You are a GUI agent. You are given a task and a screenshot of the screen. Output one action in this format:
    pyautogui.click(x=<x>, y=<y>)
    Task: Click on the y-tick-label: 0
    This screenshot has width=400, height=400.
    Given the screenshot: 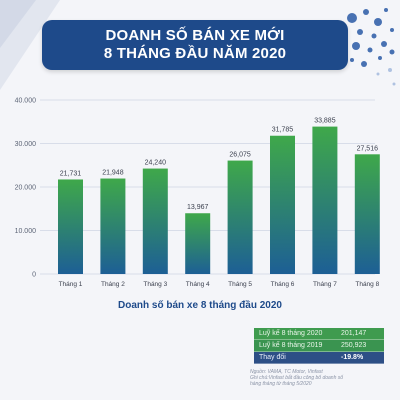 What is the action you would take?
    pyautogui.click(x=34, y=275)
    